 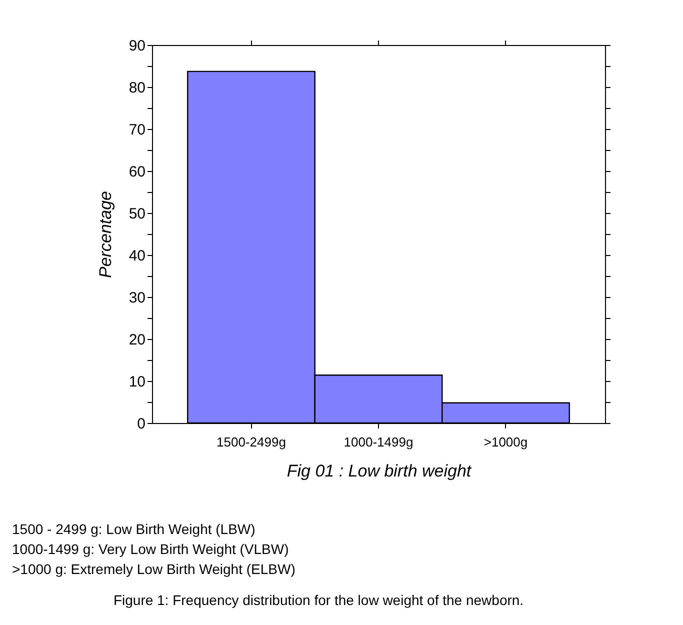 I want to click on y-tick-label: 10, so click(x=137, y=382).